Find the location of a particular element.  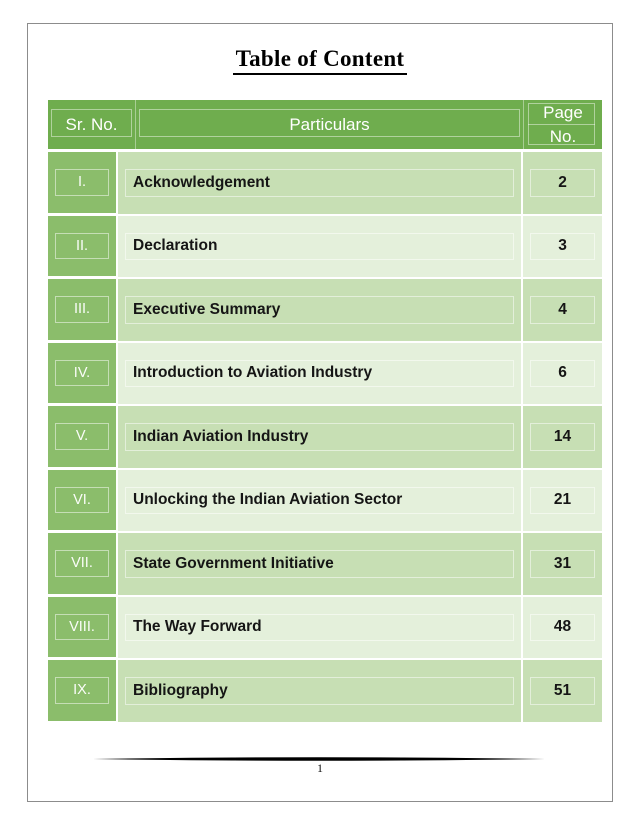

particulars-cell: State Government Initiative is located at coordinates (319, 564).